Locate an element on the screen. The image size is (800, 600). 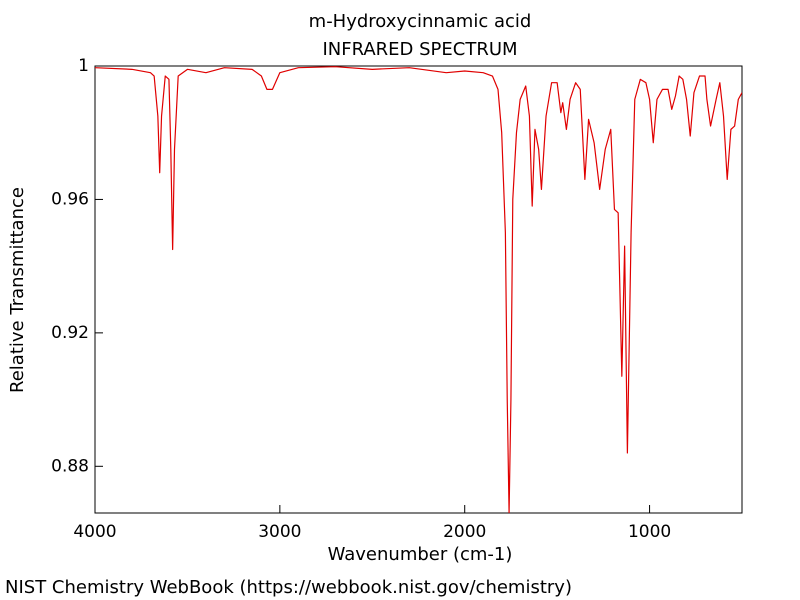
x-tick-label: 1000 is located at coordinates (649, 532).